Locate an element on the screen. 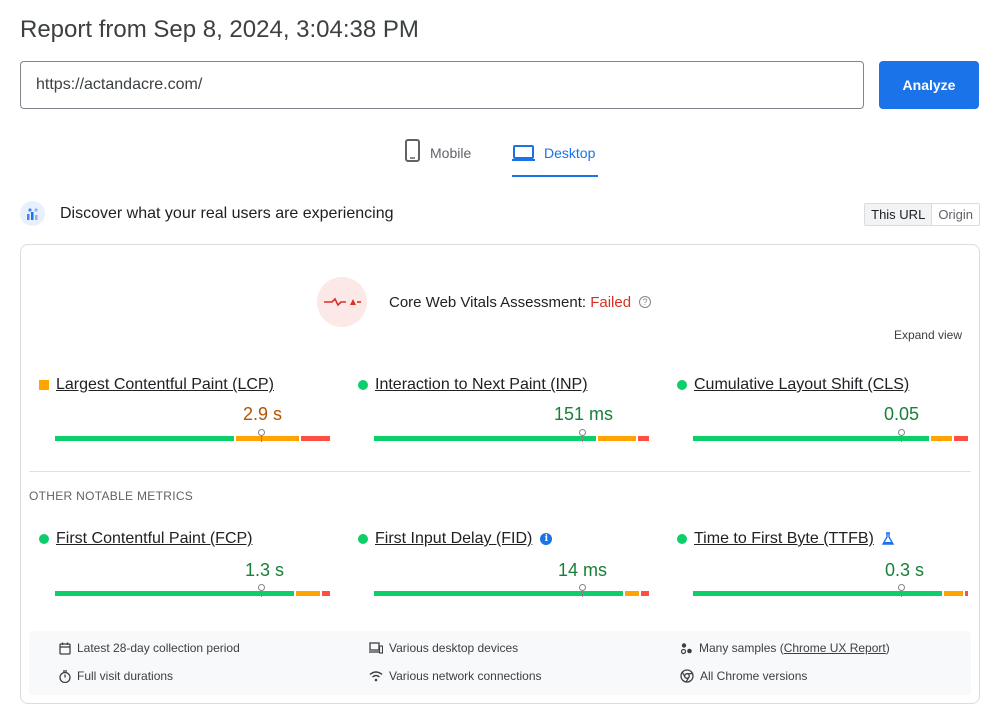 The height and width of the screenshot is (715, 1004). devices-item: Various desktop devices is located at coordinates (443, 648).